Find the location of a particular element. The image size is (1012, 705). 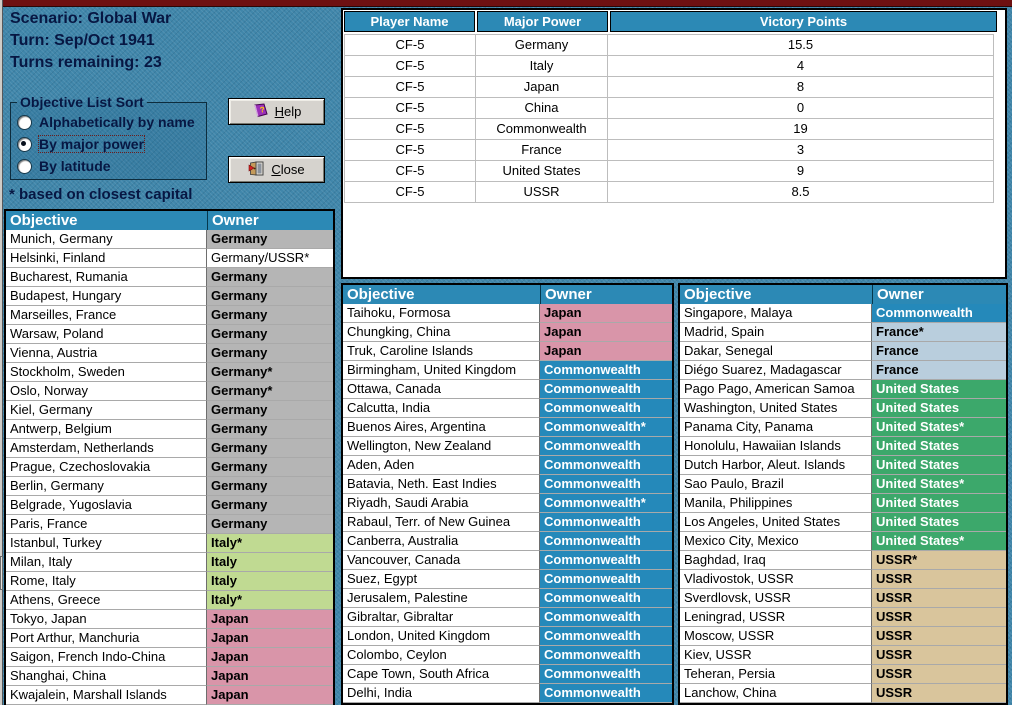

table-row: Belgrade, Yugoslavia Germany is located at coordinates (169, 505).